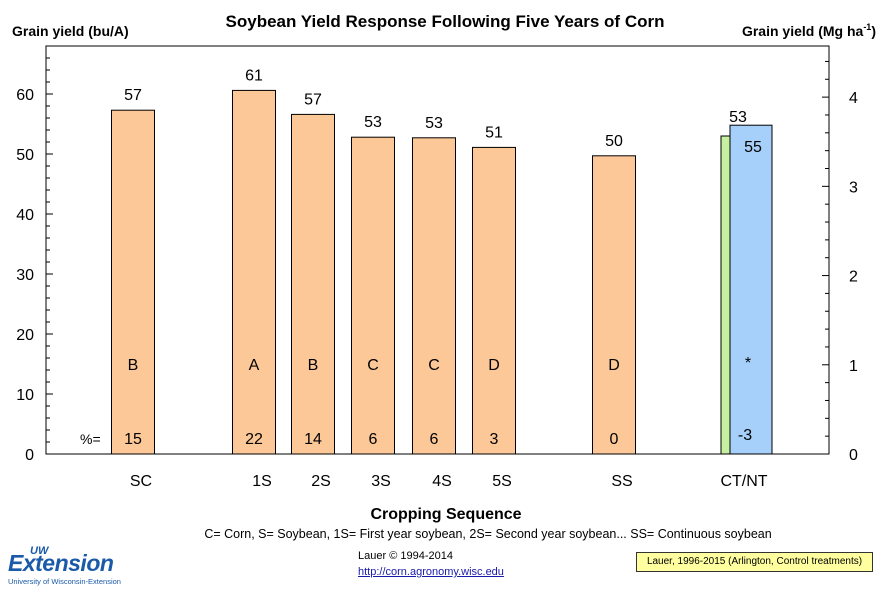  I want to click on y-left-tick-label: 60, so click(25, 95).